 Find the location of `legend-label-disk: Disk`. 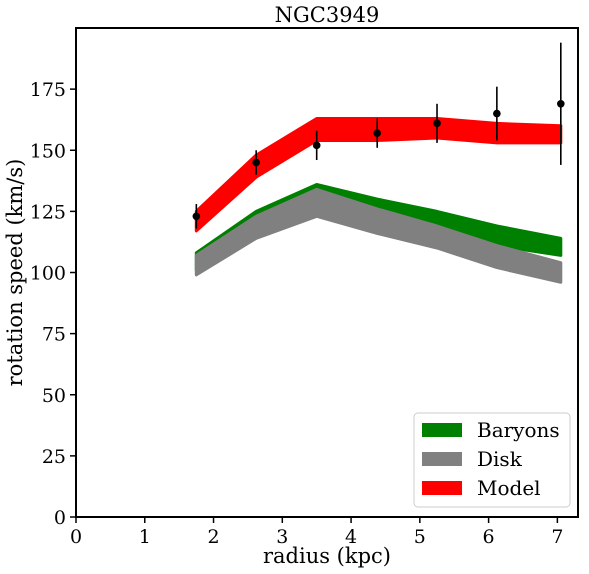

legend-label-disk: Disk is located at coordinates (500, 459).